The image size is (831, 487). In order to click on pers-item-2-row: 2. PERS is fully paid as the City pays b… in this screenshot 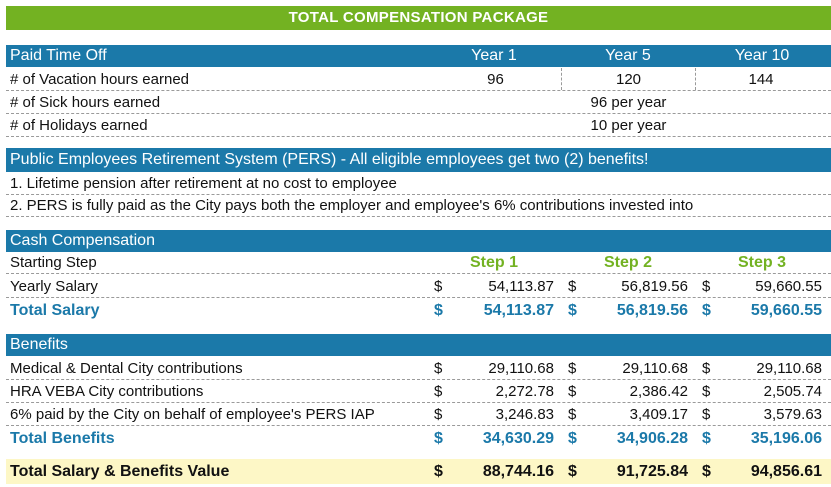, I will do `click(418, 206)`.